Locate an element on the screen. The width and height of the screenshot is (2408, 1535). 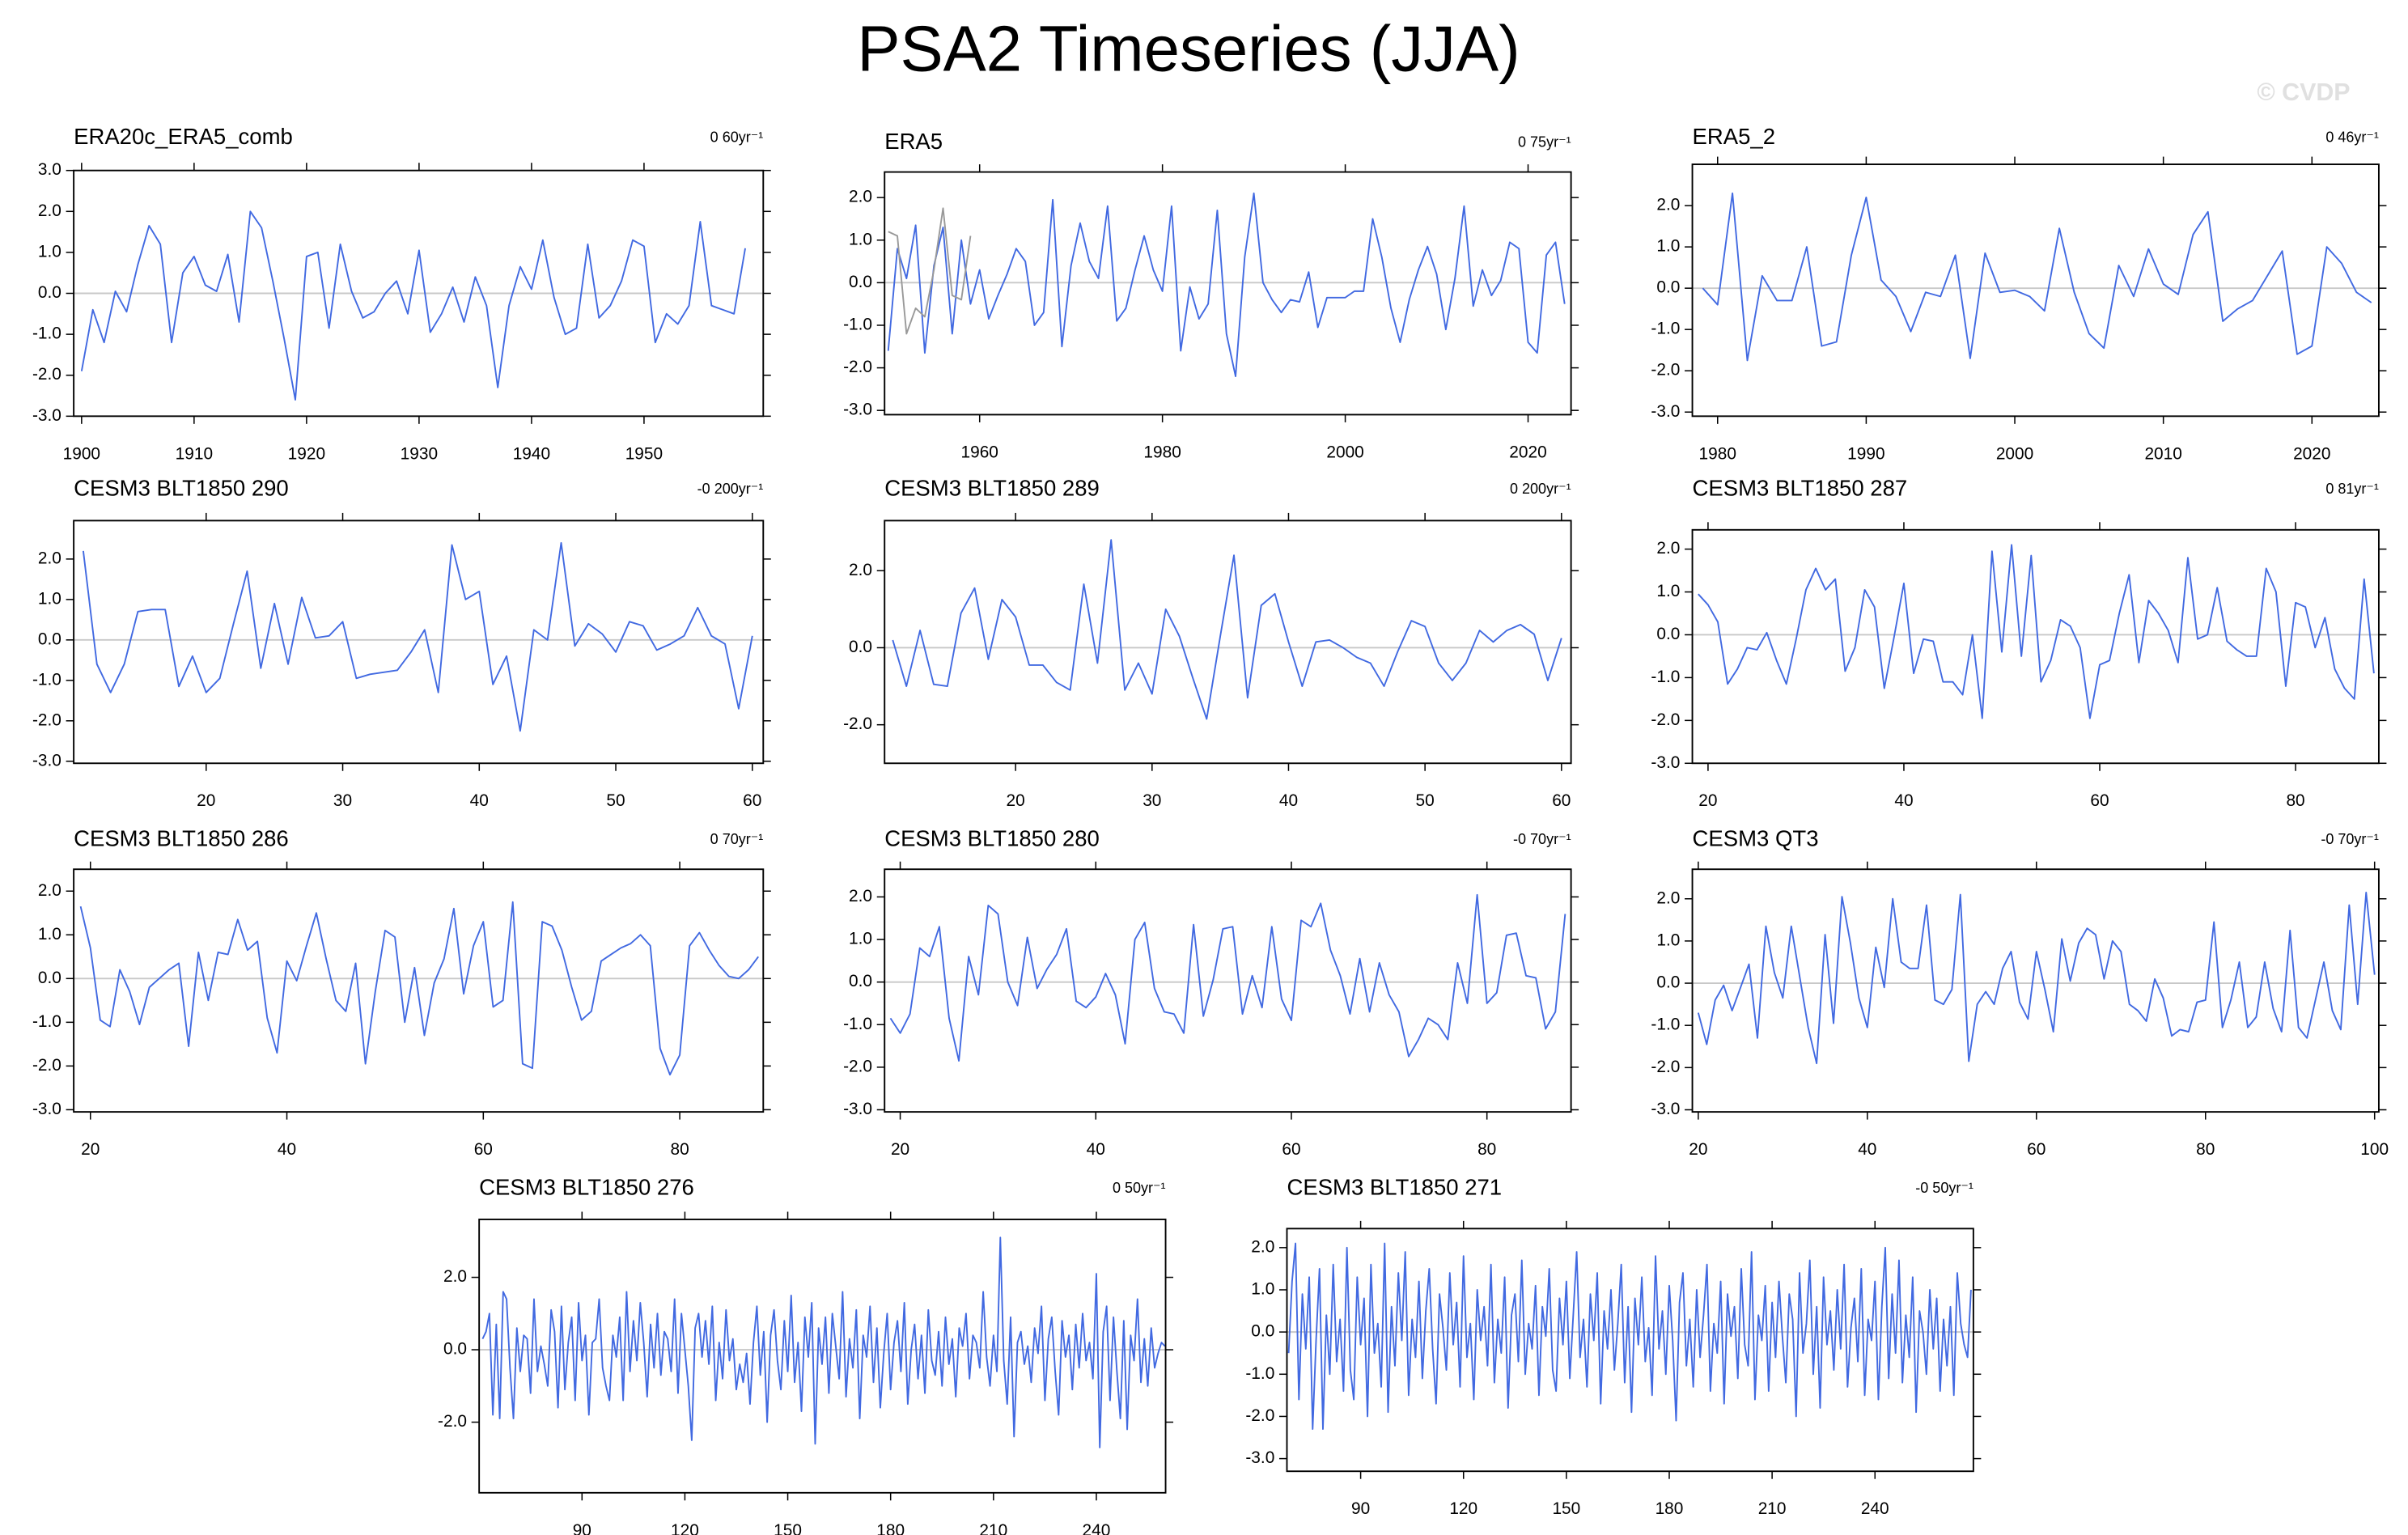
x-tick-label: 100 is located at coordinates (2374, 1149).